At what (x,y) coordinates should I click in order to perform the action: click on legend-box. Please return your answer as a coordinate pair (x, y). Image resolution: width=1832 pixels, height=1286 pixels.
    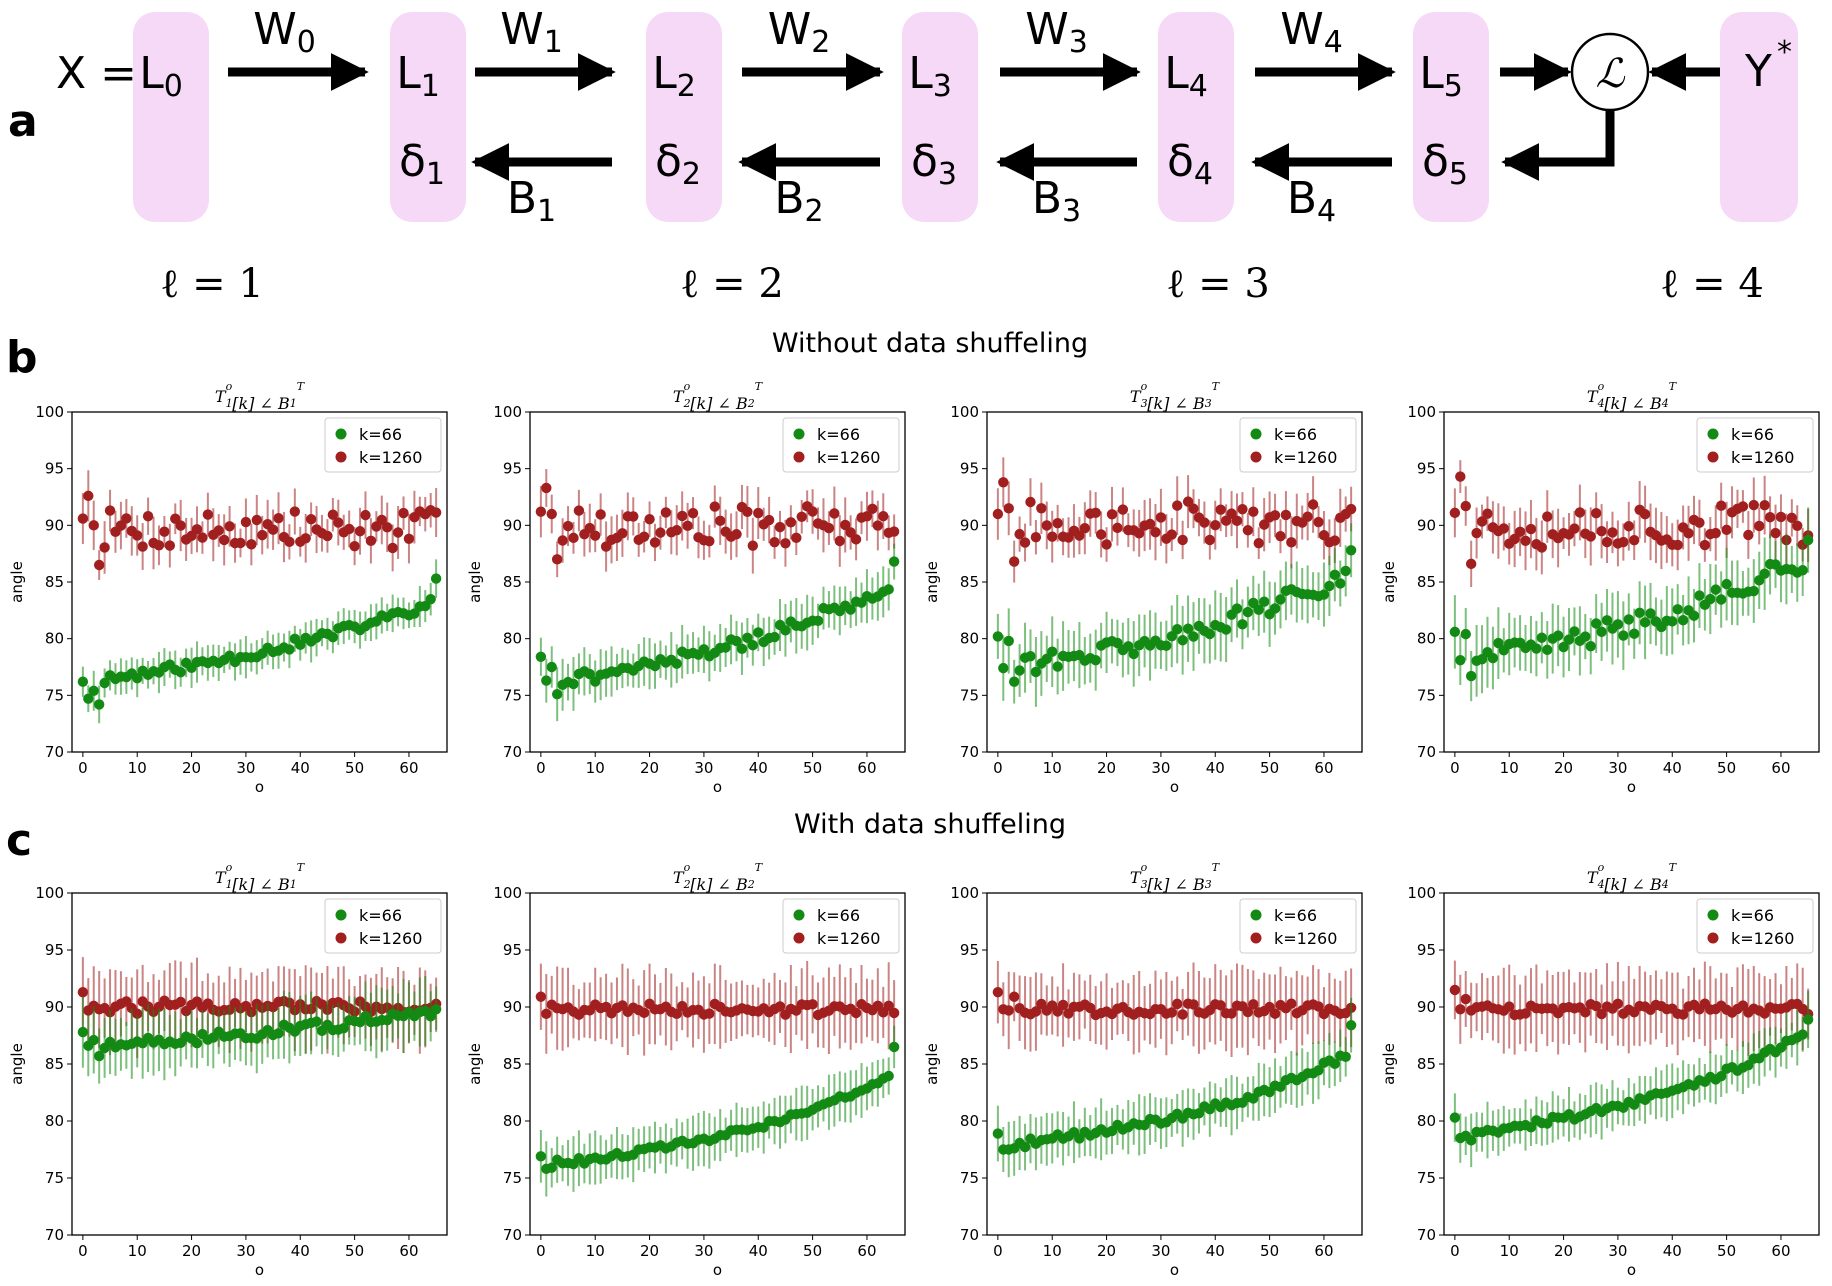
    Looking at the image, I should click on (383, 926).